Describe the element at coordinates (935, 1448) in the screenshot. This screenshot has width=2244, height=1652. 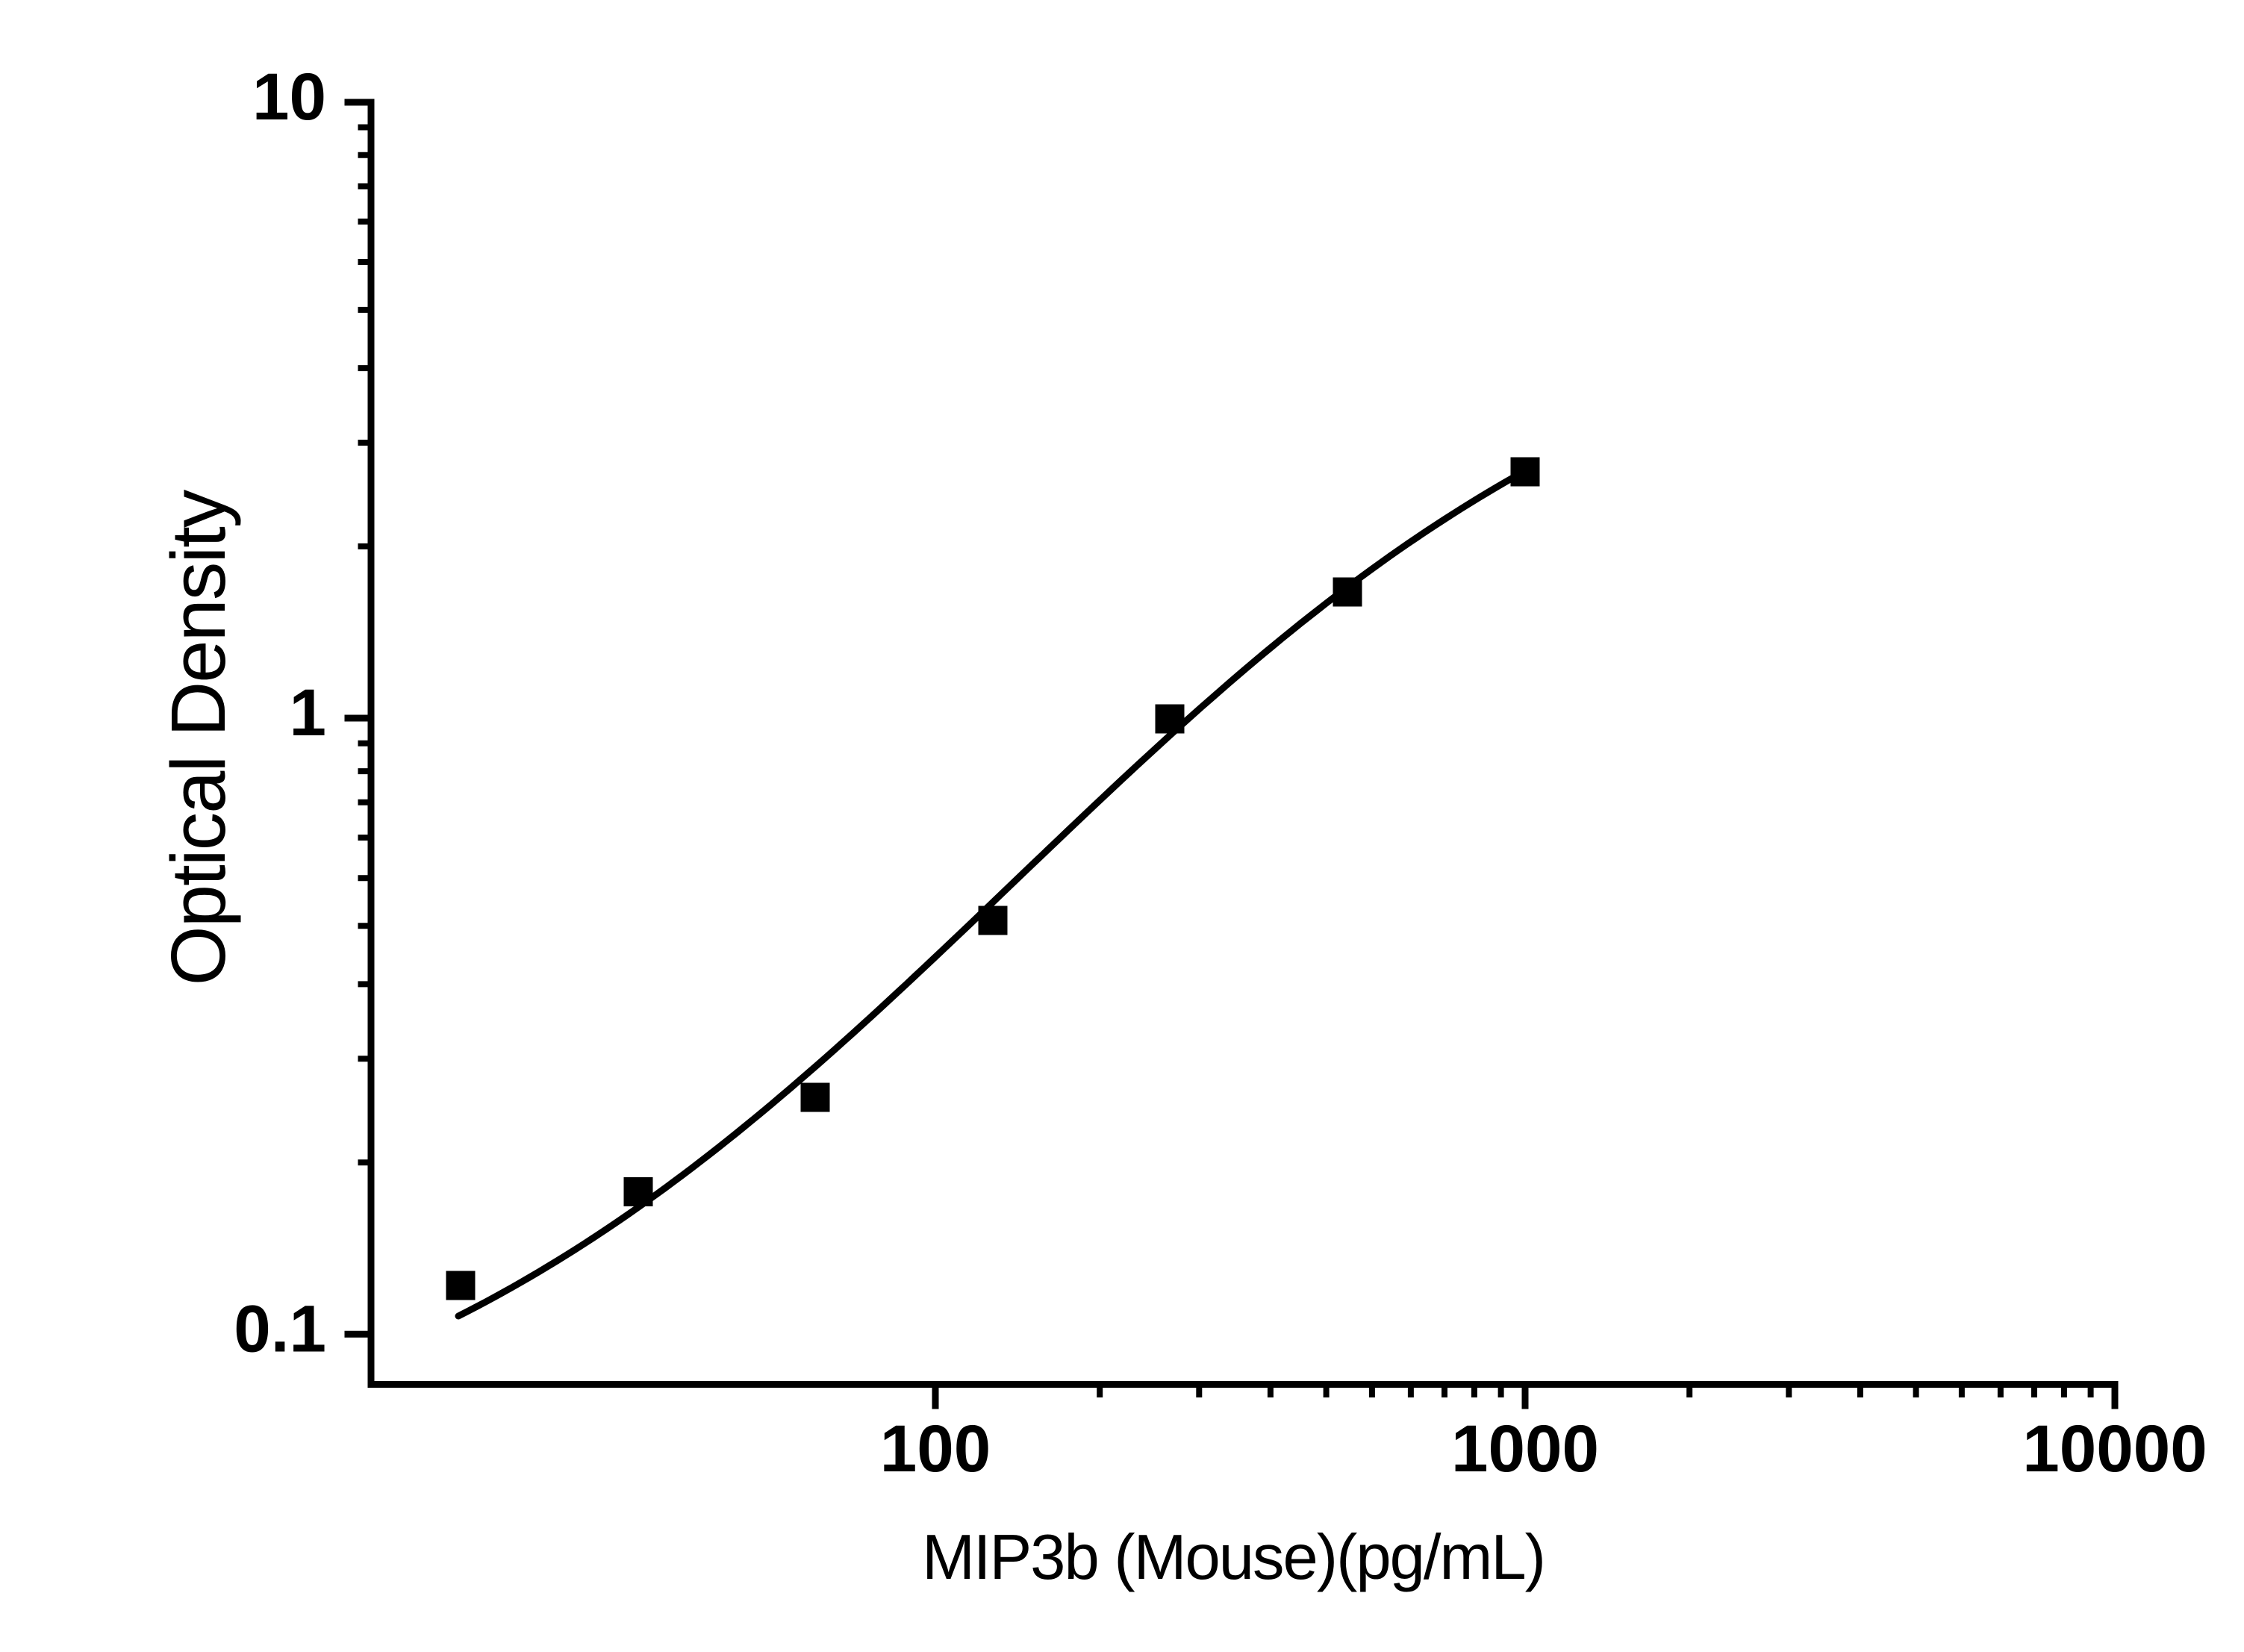
I see `svg-text: 100` at that location.